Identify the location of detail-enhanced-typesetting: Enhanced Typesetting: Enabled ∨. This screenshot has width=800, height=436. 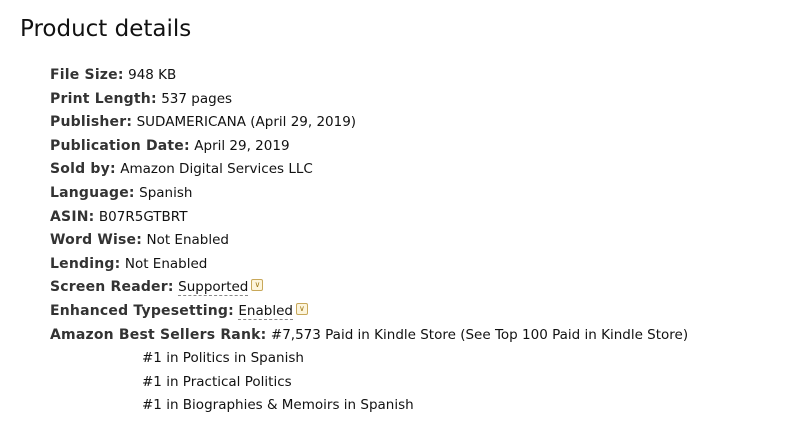
(369, 312).